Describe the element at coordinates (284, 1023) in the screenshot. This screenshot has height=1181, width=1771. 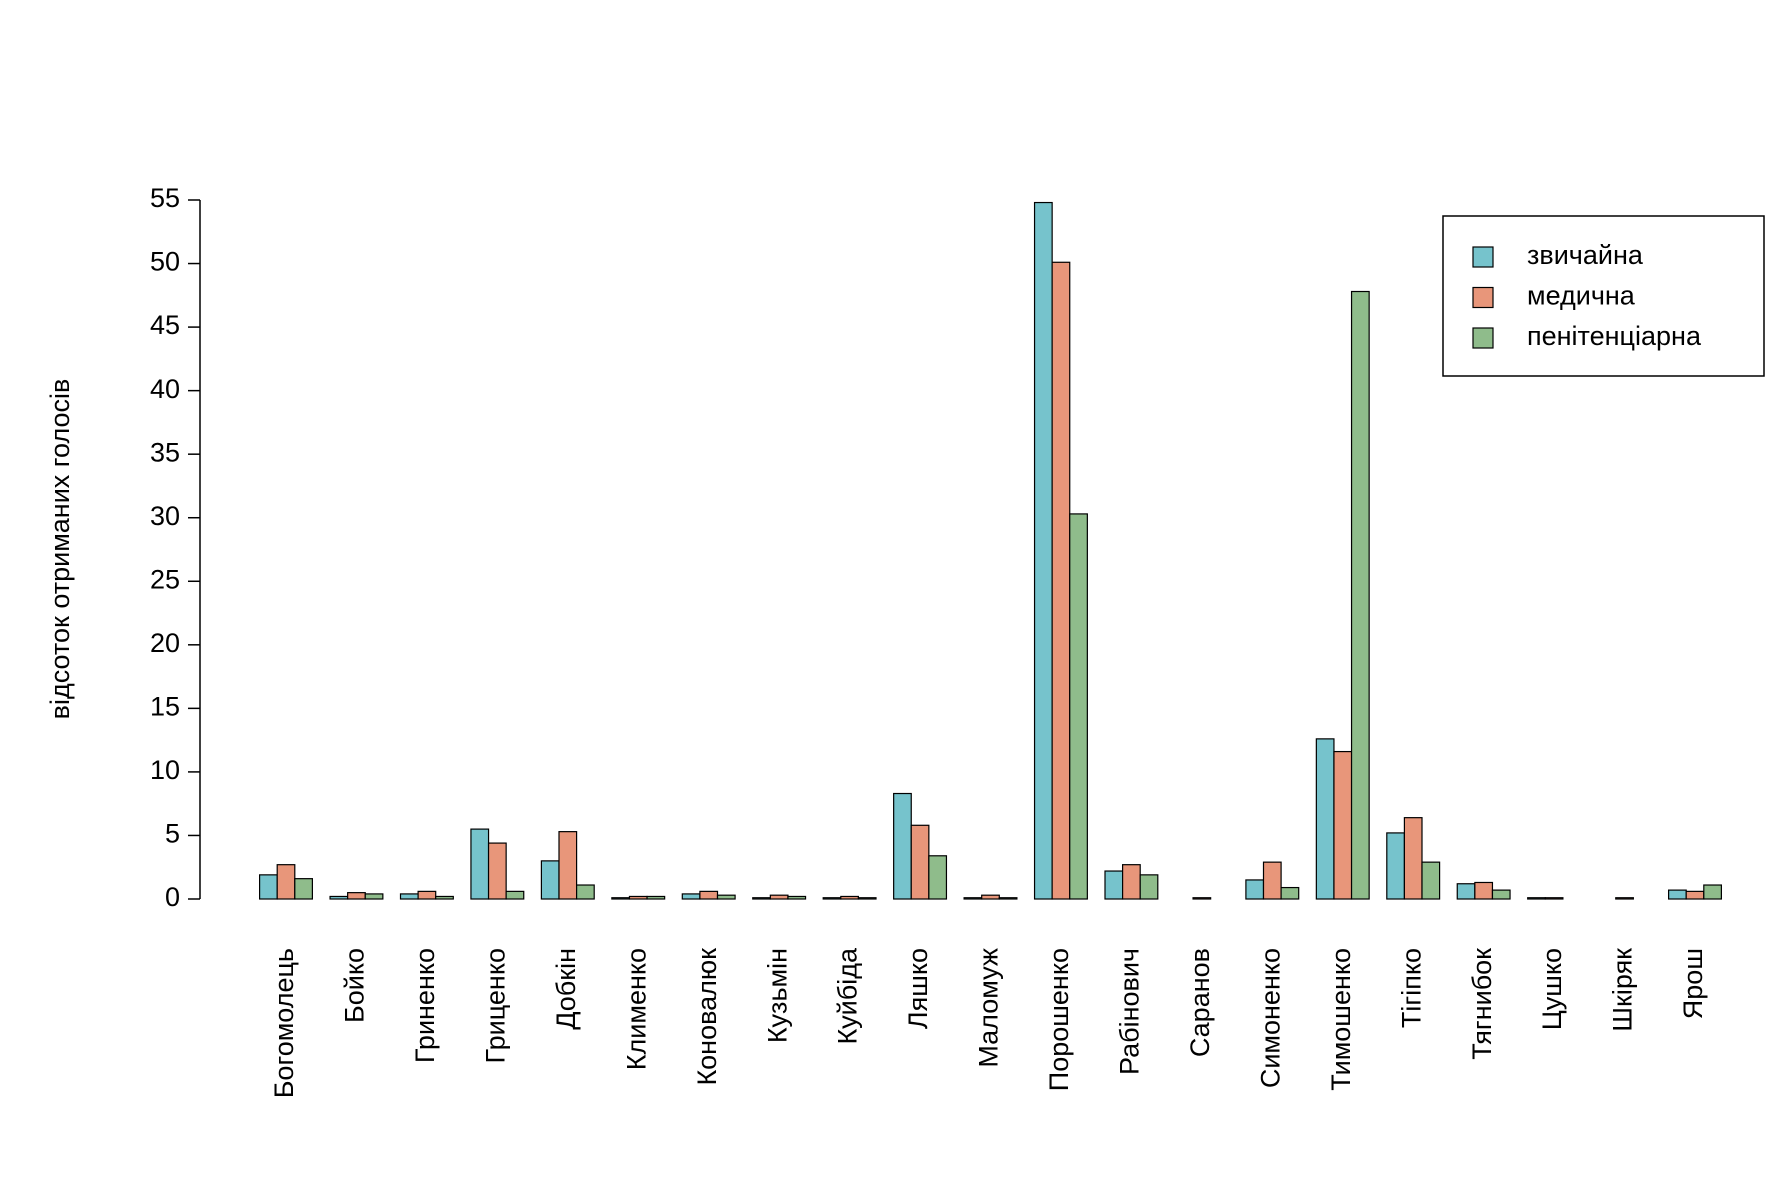
I see `x-tick-label: Богомолець` at that location.